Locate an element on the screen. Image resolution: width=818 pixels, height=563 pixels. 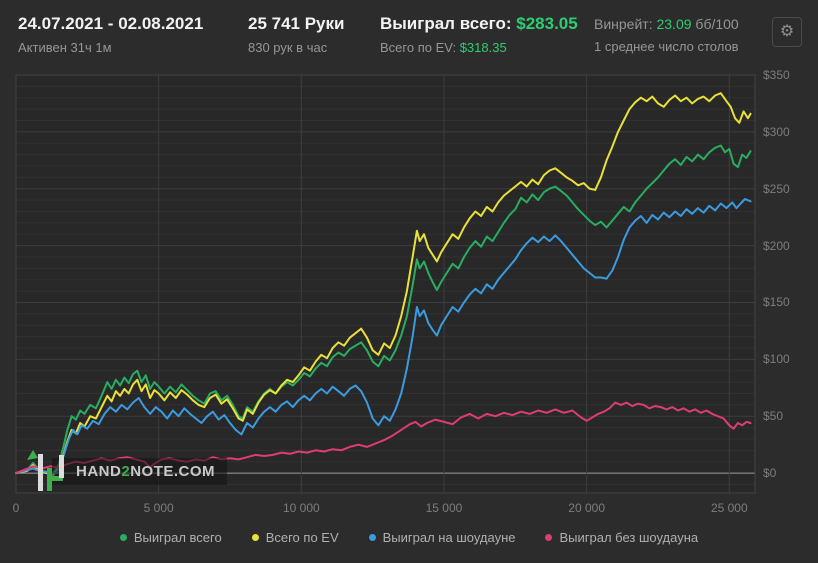
won-total-value: $283.05 is located at coordinates (547, 23).